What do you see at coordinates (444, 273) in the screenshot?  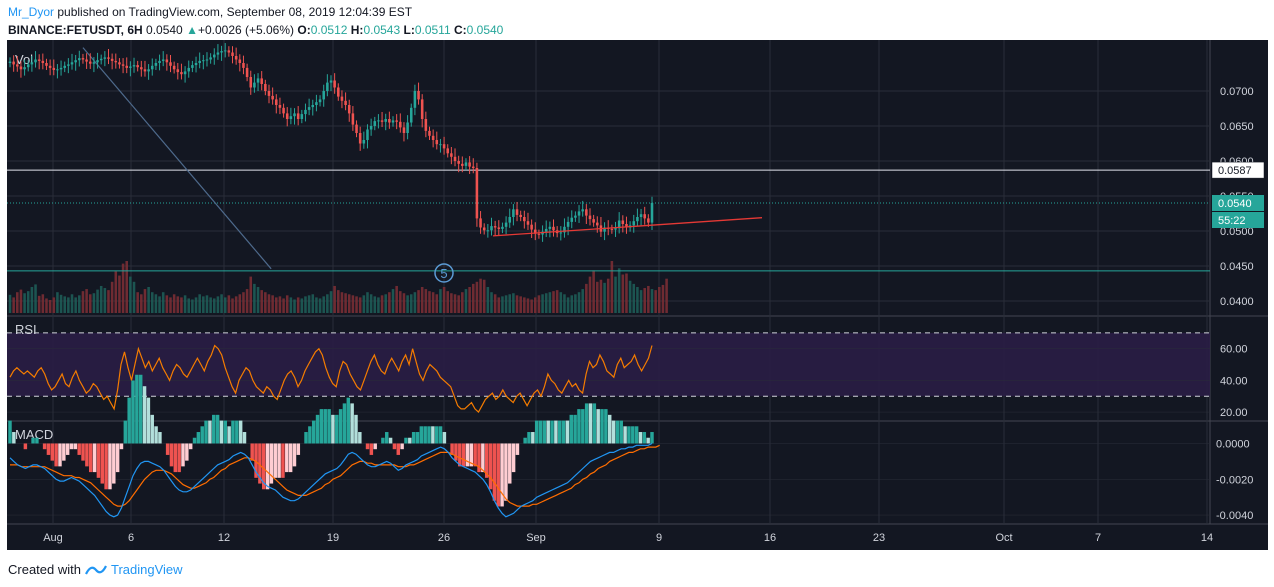 I see `wave-marker-circle` at bounding box center [444, 273].